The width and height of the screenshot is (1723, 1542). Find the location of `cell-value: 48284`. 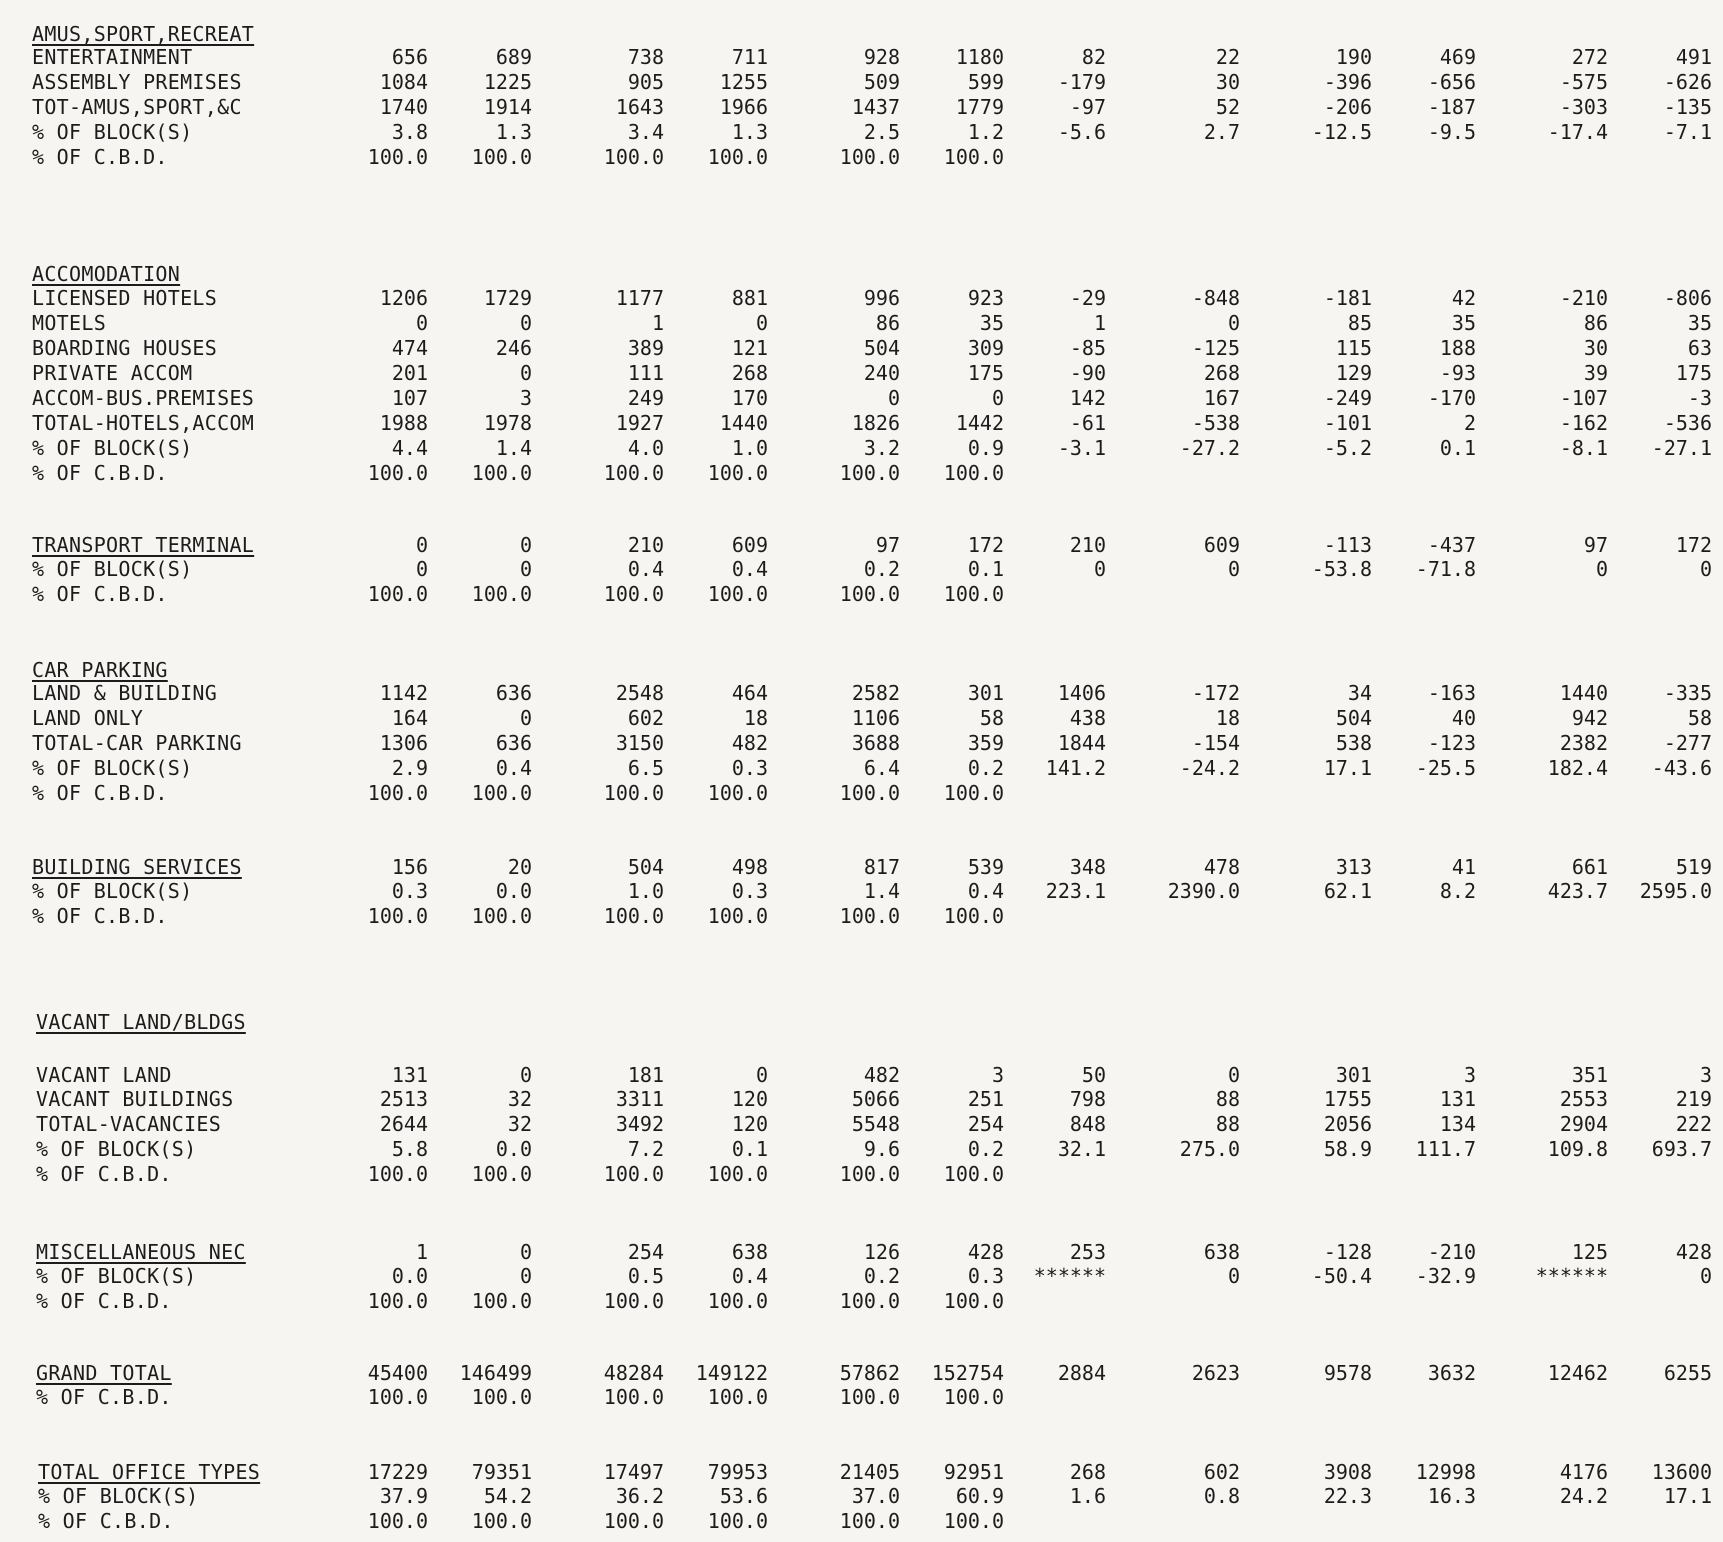

cell-value: 48284 is located at coordinates (633, 1373).